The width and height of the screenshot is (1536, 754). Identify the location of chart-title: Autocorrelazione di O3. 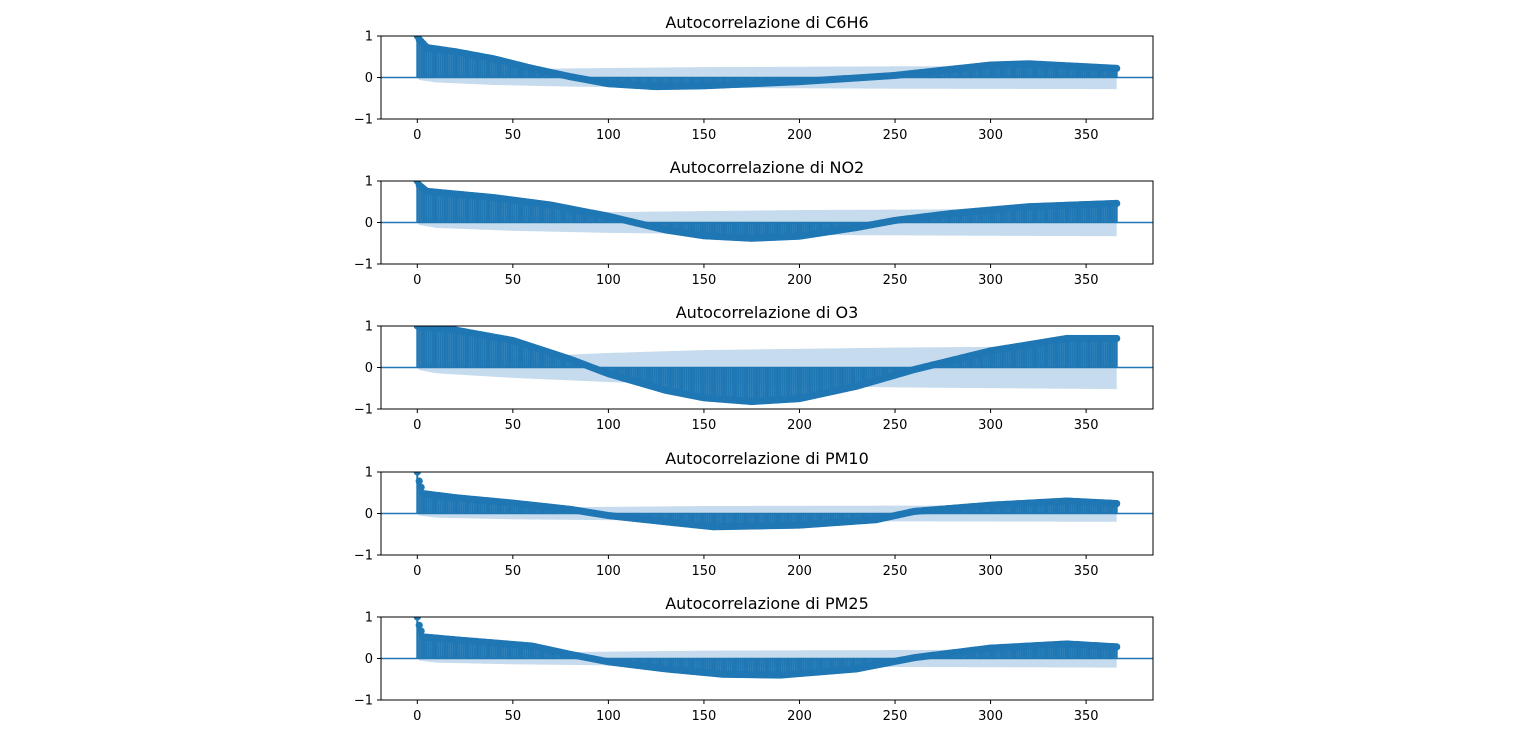
(767, 312).